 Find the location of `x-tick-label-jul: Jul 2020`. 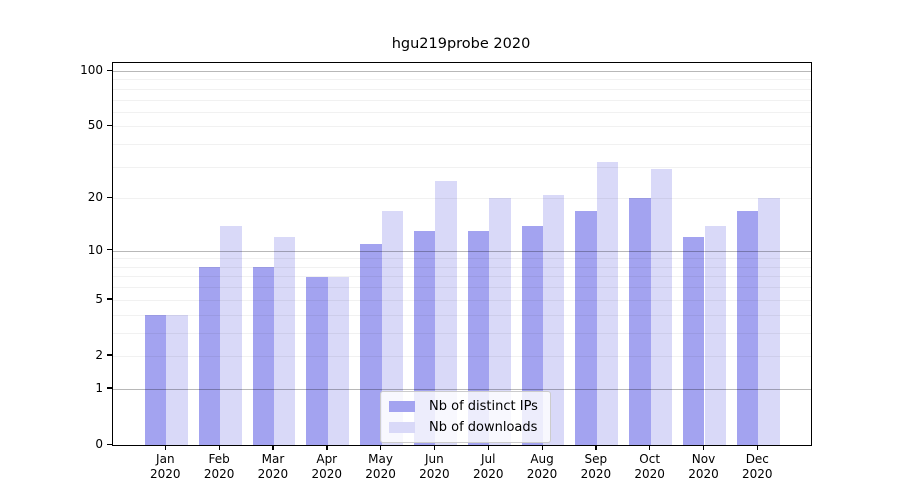

x-tick-label-jul: Jul 2020 is located at coordinates (488, 466).